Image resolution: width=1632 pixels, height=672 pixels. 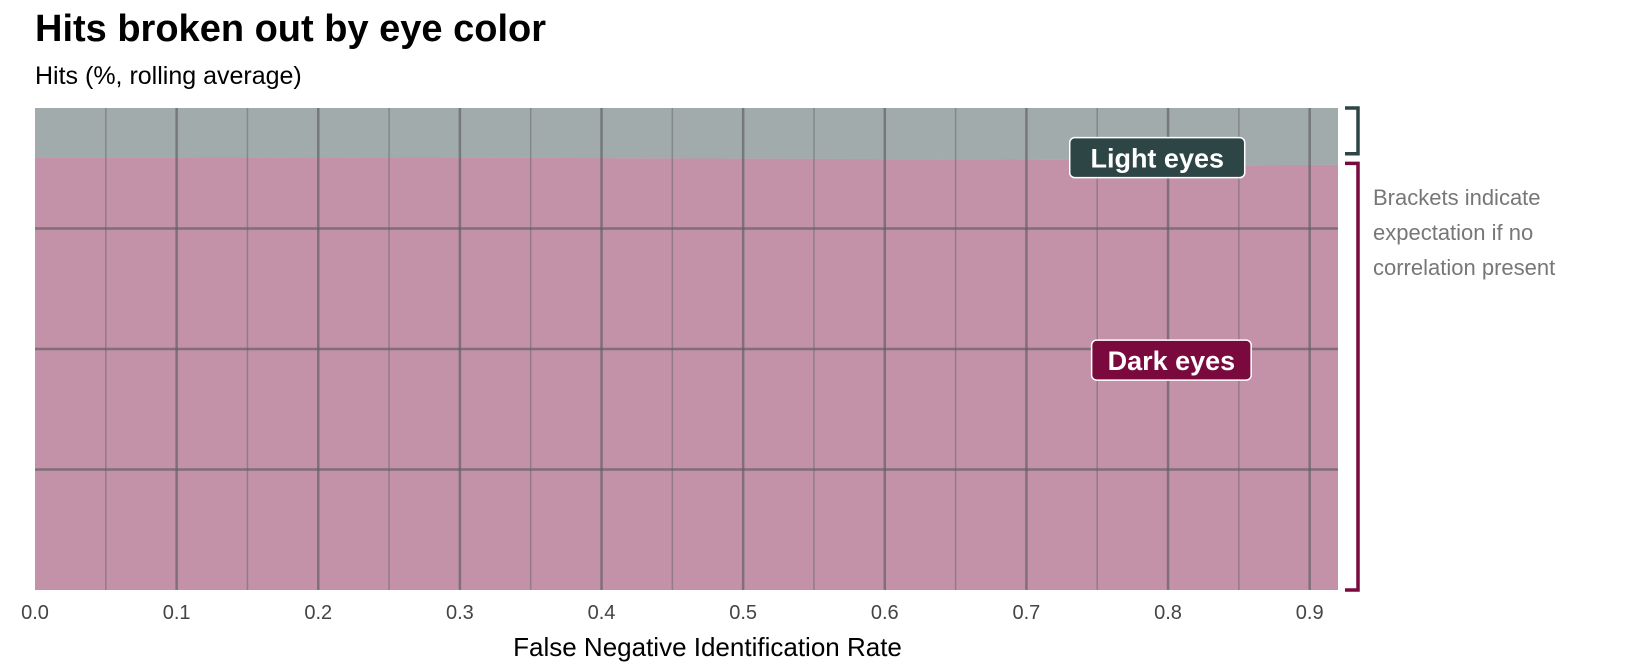 What do you see at coordinates (168, 76) in the screenshot?
I see `chart-subtitle: Hits (%, rolling average)` at bounding box center [168, 76].